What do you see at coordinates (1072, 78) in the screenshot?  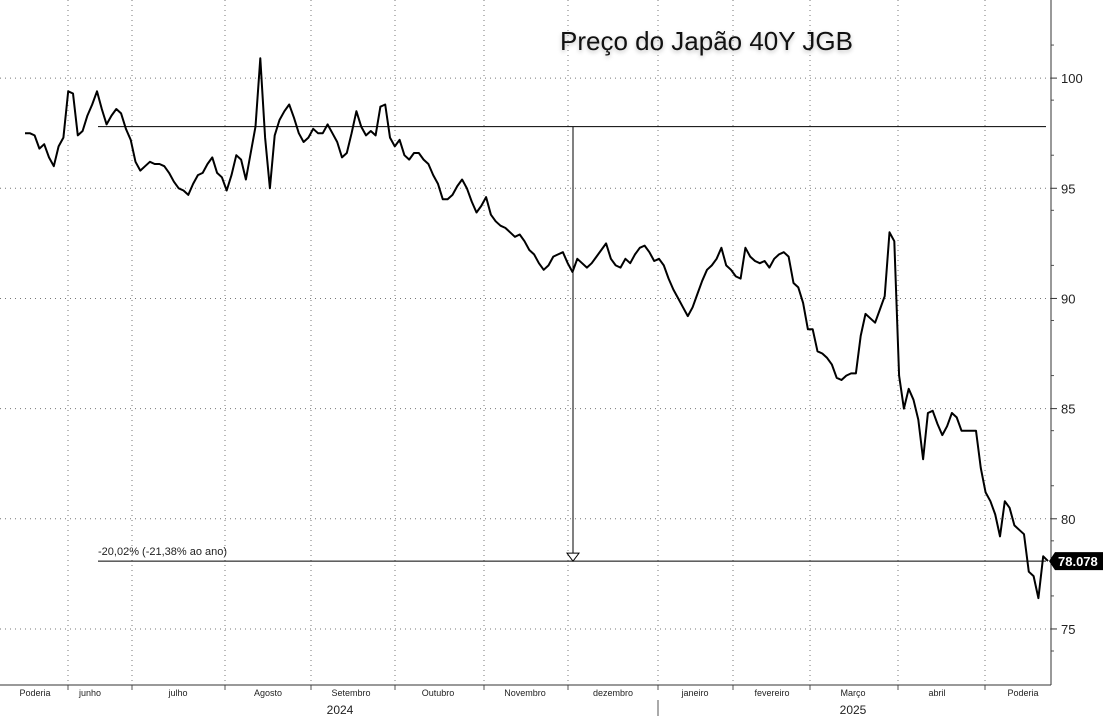 I see `y-tick-label: 100` at bounding box center [1072, 78].